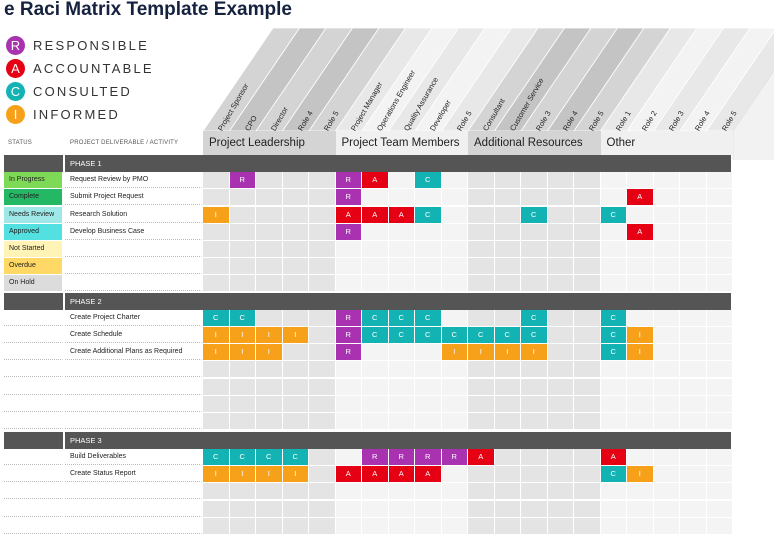 The height and width of the screenshot is (554, 774). What do you see at coordinates (33, 197) in the screenshot?
I see `status-cell: Complete` at bounding box center [33, 197].